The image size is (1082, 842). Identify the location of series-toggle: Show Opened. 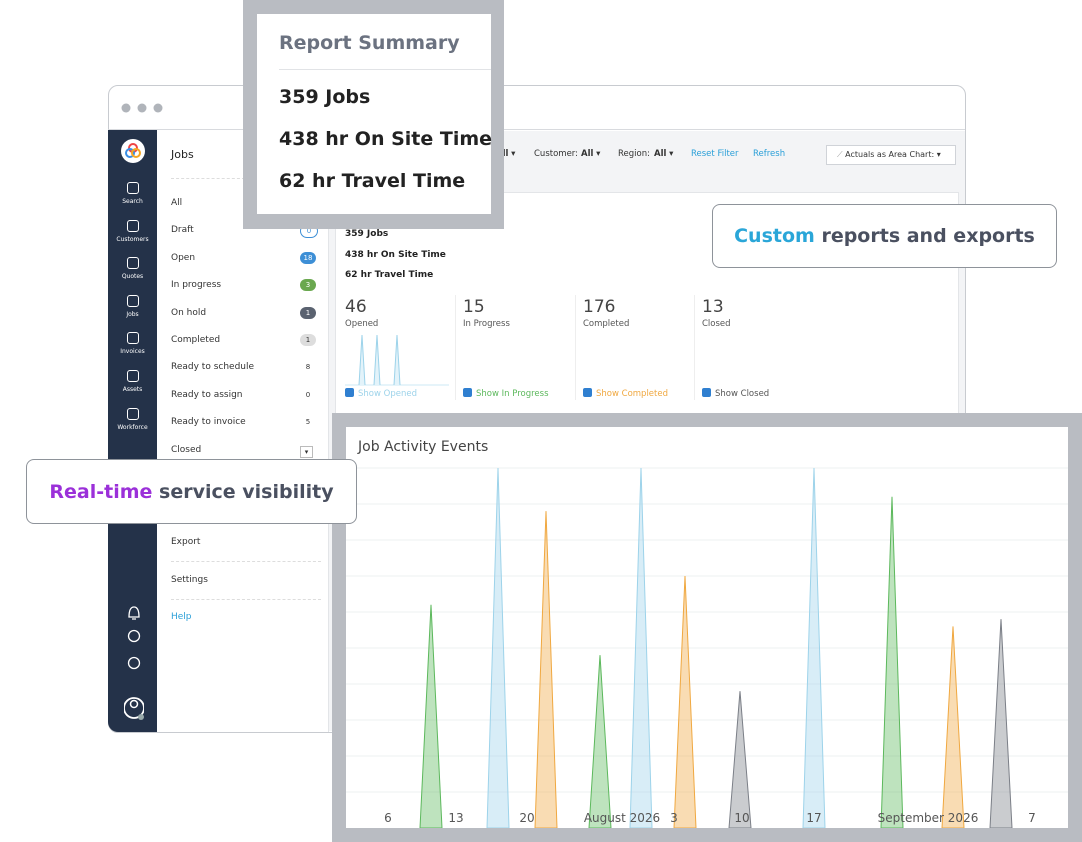
(381, 393).